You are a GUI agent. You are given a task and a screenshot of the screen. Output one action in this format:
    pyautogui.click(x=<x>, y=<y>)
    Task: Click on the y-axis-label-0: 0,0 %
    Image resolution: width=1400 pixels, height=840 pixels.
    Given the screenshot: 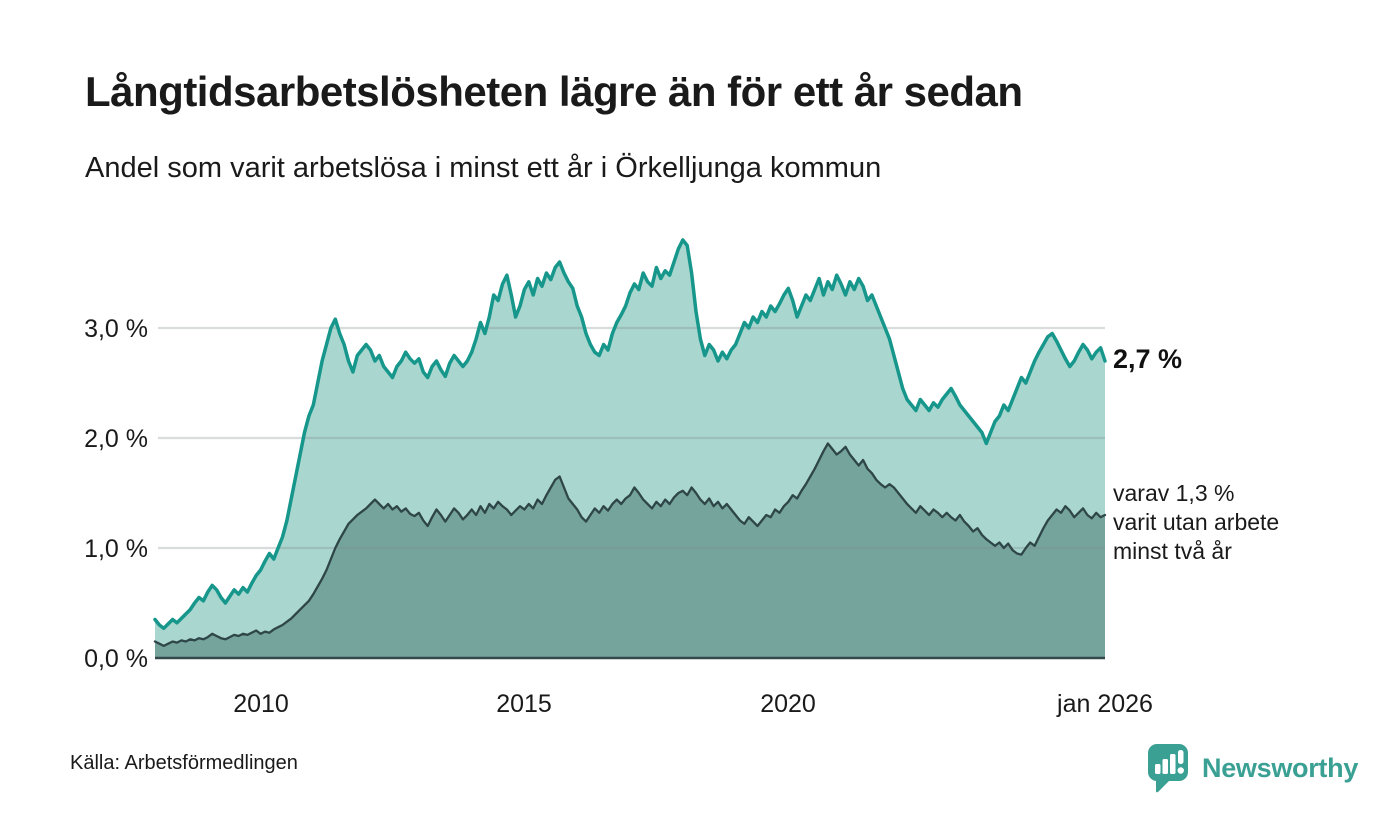 What is the action you would take?
    pyautogui.click(x=116, y=659)
    